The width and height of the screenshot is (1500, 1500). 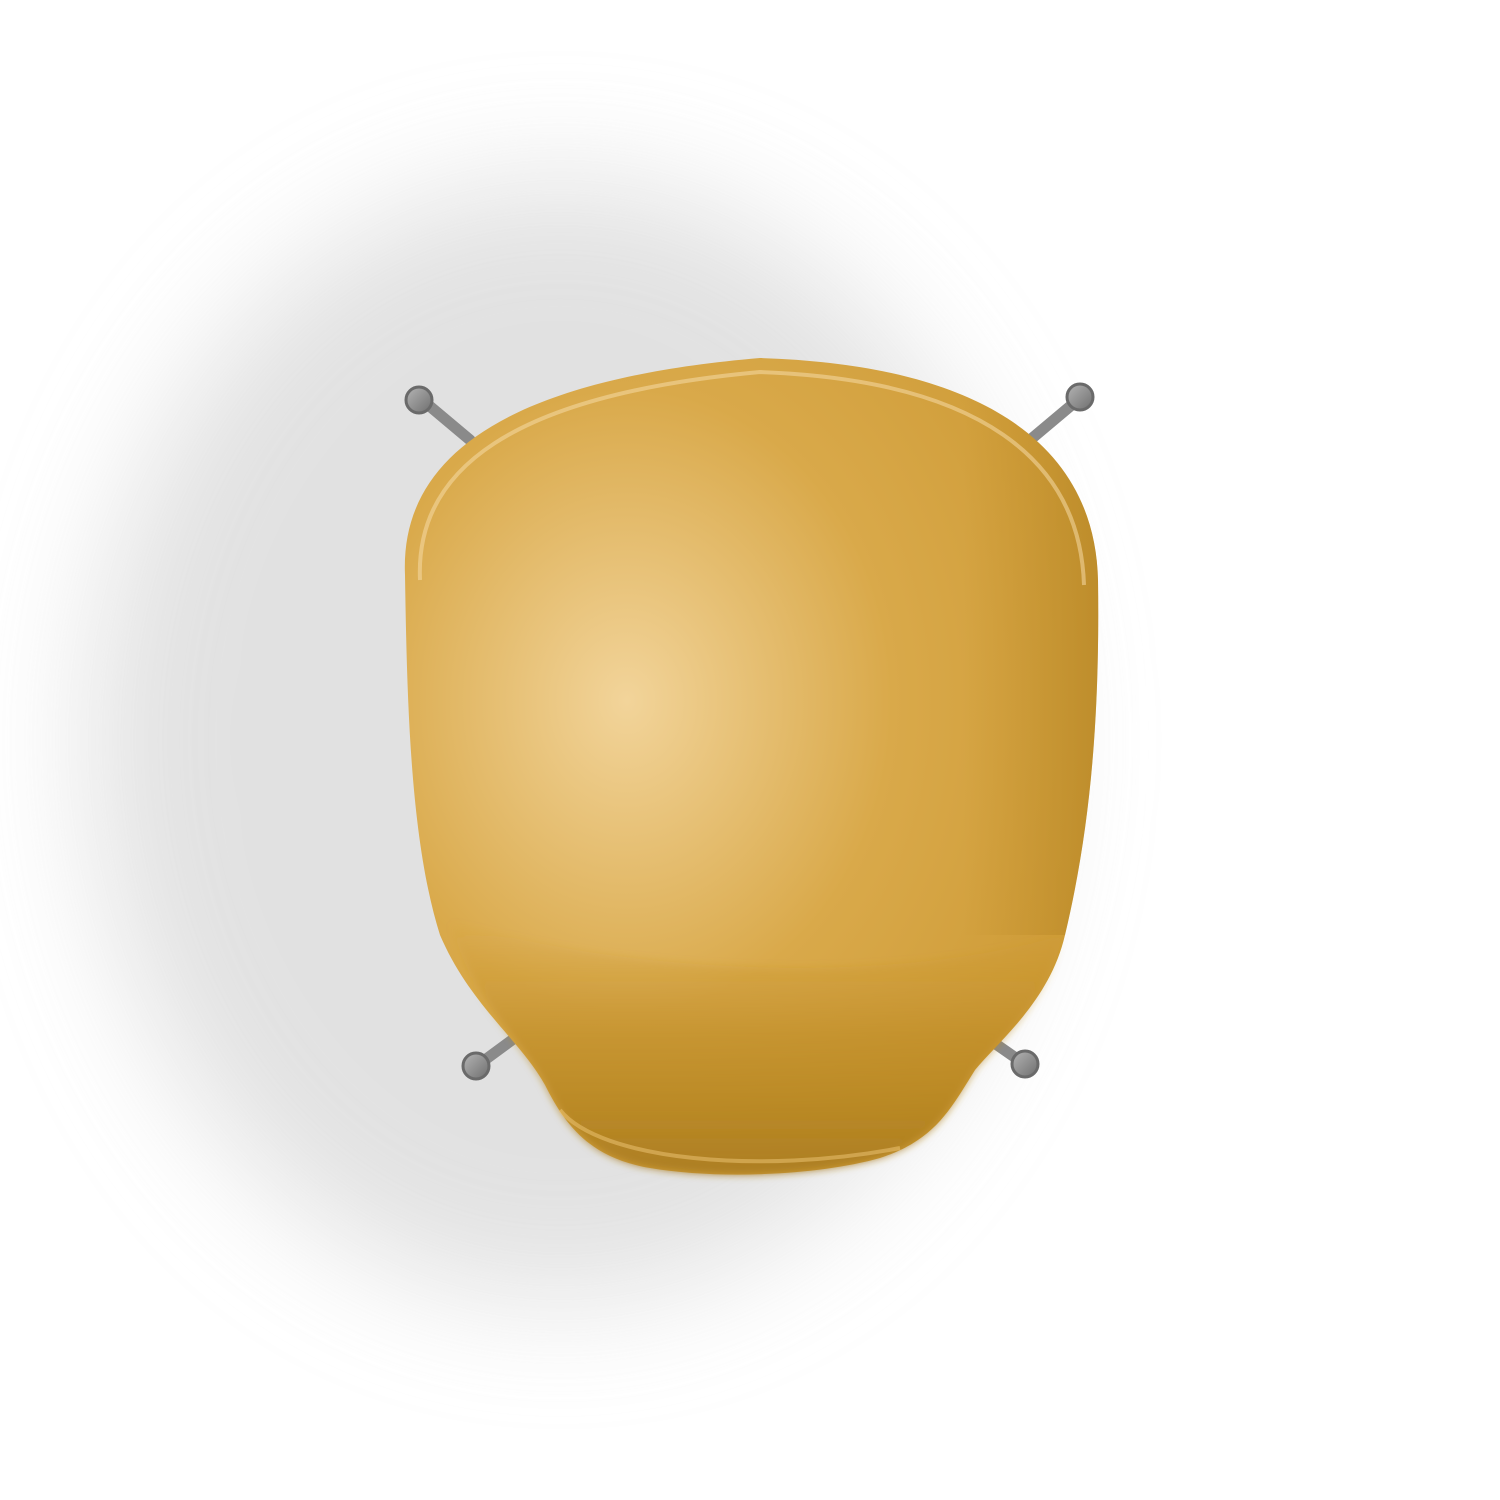 I want to click on leg-top-left, so click(x=440, y=415).